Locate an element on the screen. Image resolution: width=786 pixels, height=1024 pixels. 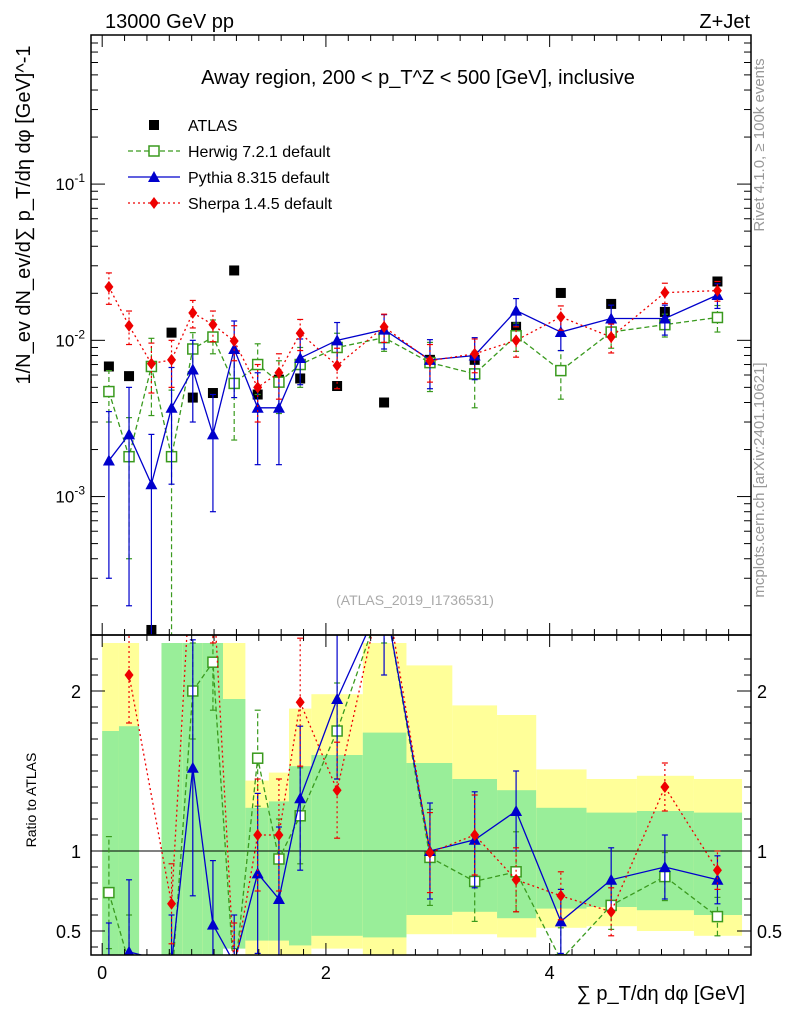
y-tick-label-ratio-right: 2 is located at coordinates (762, 692).